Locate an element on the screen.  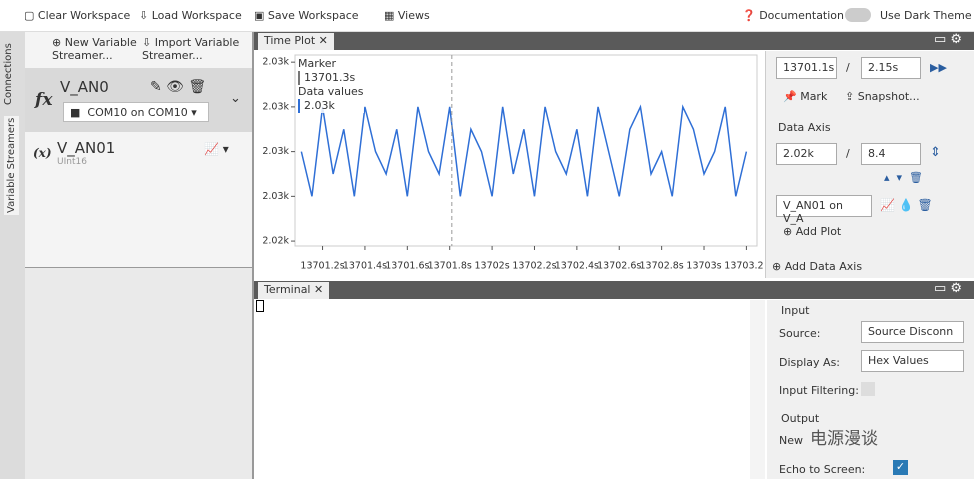
toggle is located at coordinates (858, 15).